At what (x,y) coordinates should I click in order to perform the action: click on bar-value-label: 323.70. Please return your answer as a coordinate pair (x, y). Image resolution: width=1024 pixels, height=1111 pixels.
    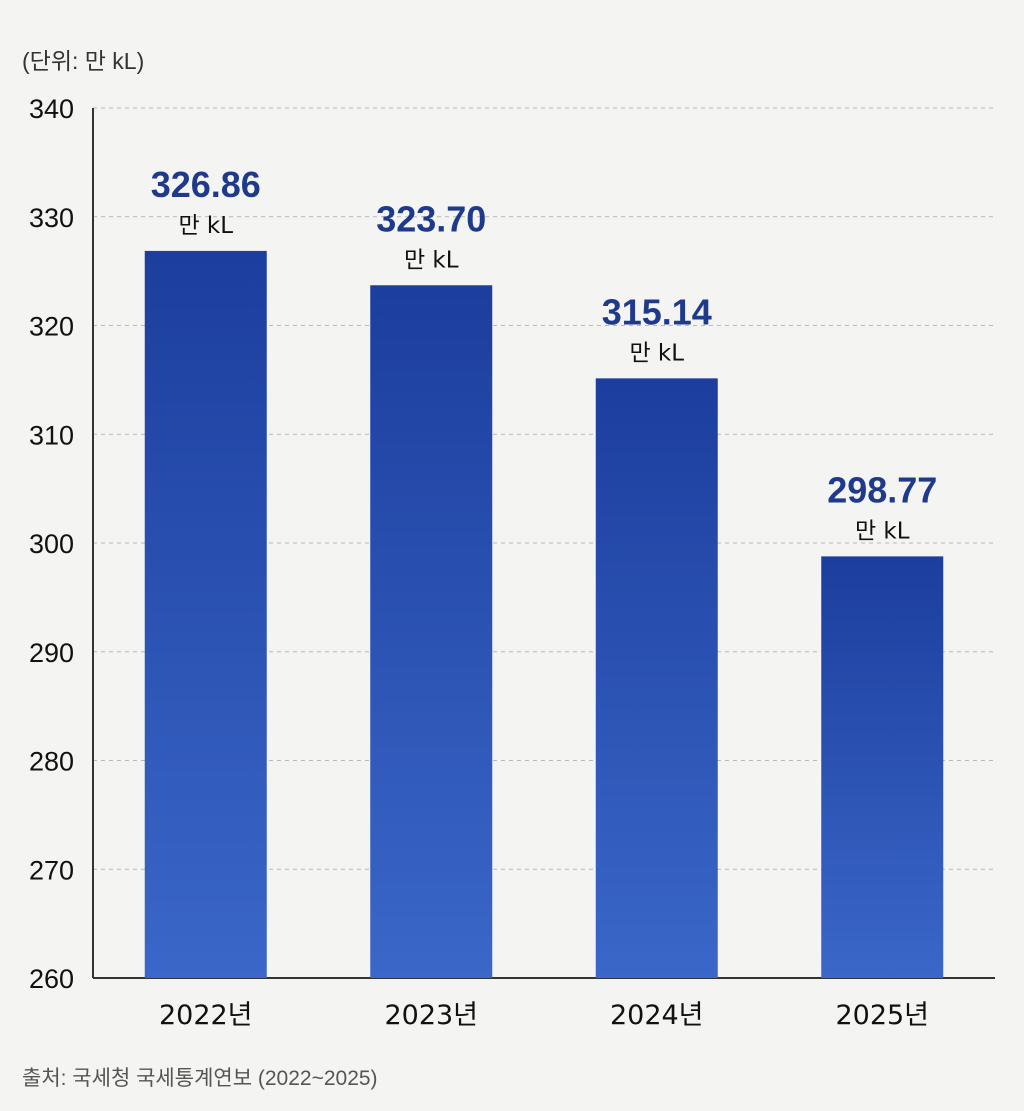
    Looking at the image, I should click on (431, 218).